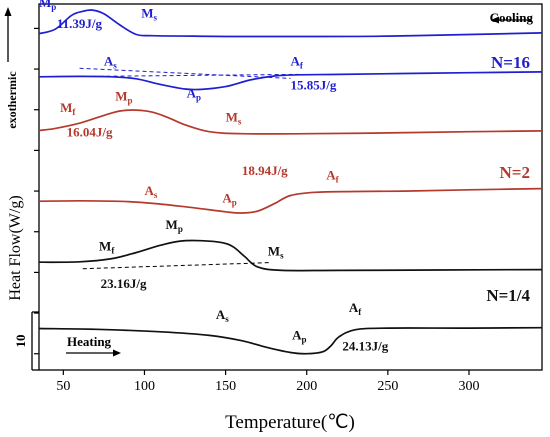  I want to click on x-tick-label: 50, so click(63, 386).